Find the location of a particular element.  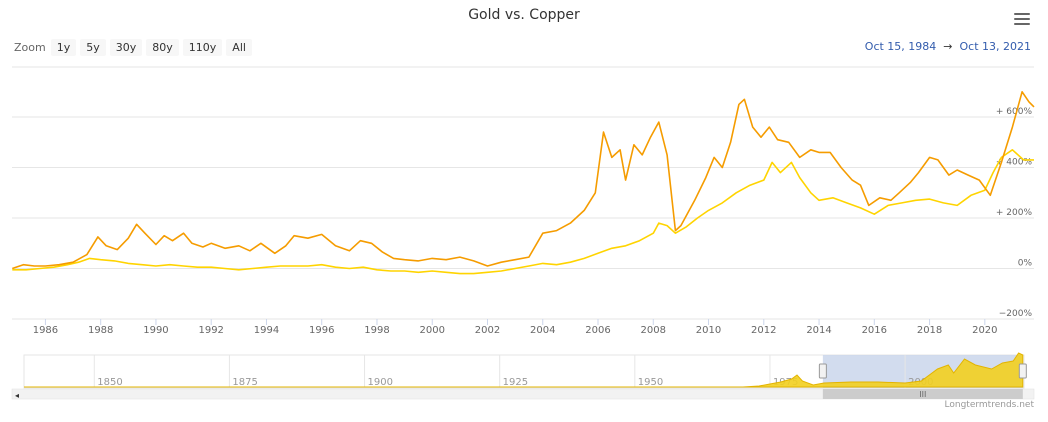

zoom-110y-button: 110y is located at coordinates (202, 47).